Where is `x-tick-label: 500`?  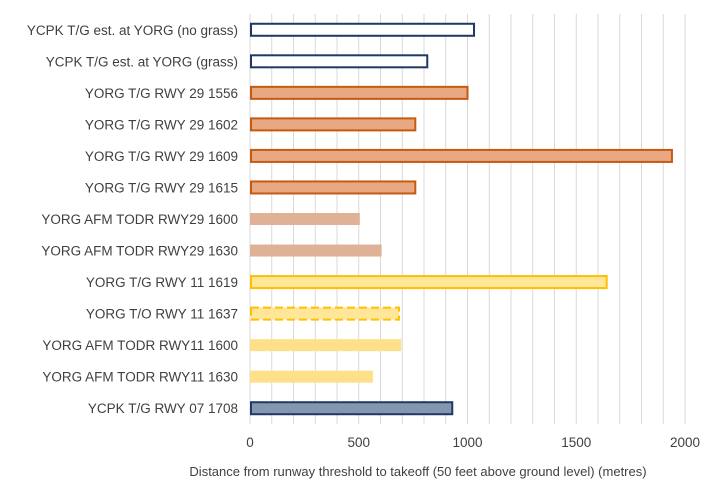
x-tick-label: 500 is located at coordinates (358, 442).